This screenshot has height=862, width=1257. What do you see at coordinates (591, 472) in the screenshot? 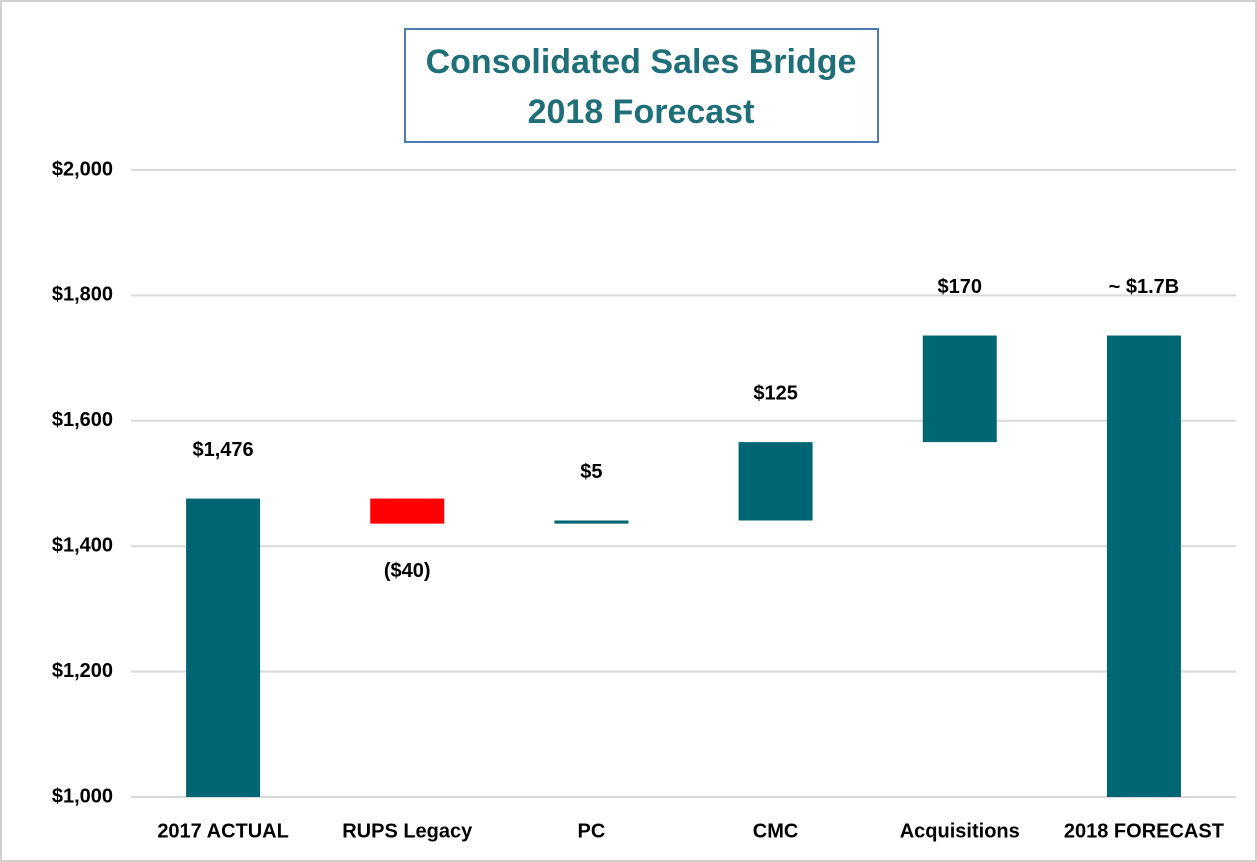
I see `data-label: $5` at bounding box center [591, 472].